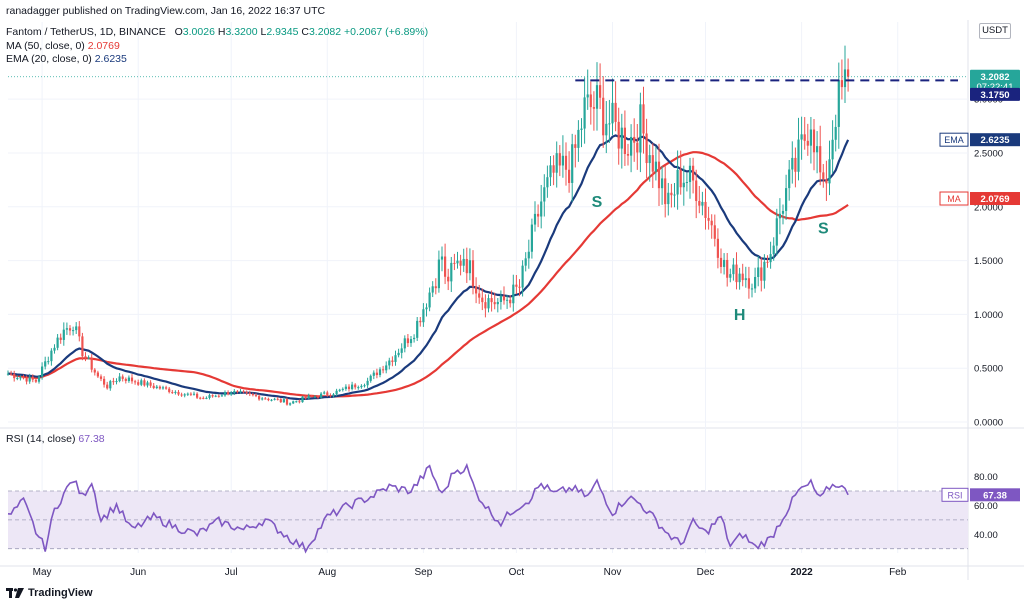 This screenshot has height=607, width=1024. Describe the element at coordinates (110, 59) in the screenshot. I see `ema-legend-value: 2.6235` at that location.